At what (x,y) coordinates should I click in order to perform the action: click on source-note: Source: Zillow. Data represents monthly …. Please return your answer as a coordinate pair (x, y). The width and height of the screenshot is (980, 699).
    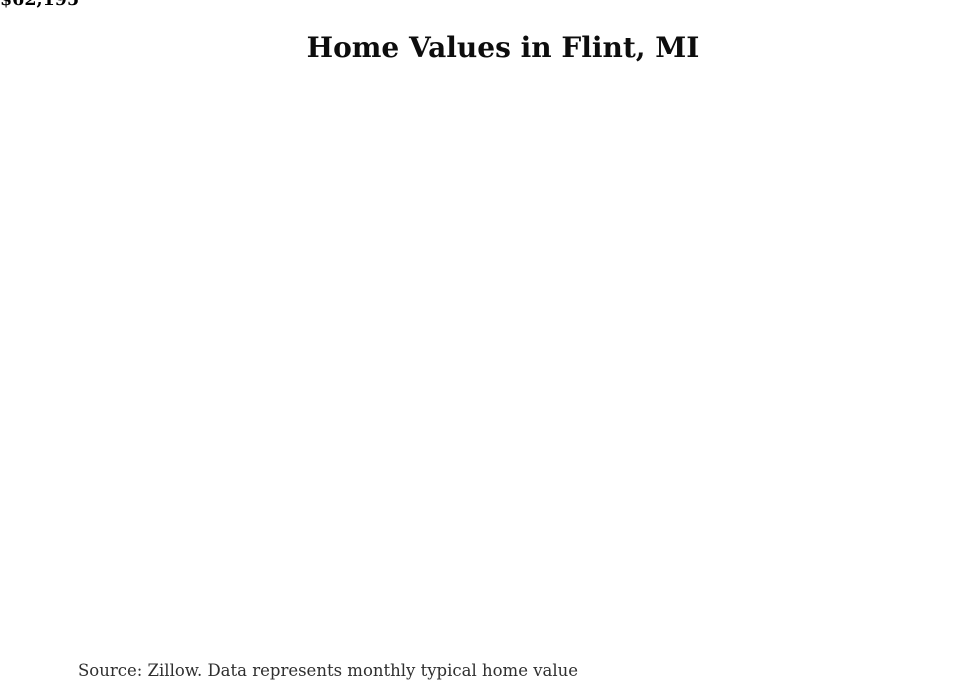
    Looking at the image, I should click on (328, 670).